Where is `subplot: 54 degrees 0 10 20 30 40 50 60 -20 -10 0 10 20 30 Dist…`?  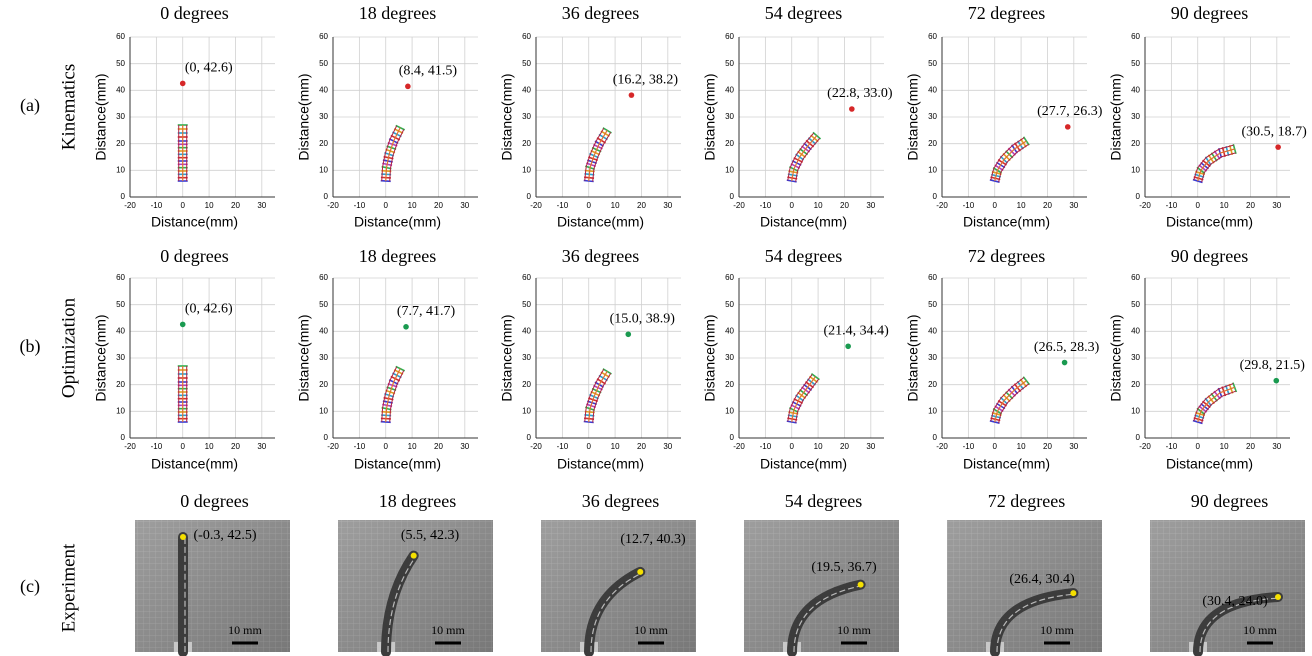 subplot: 54 degrees 0 10 20 30 40 50 60 -20 -10 0 10 20 30 Dist… is located at coordinates (797, 116).